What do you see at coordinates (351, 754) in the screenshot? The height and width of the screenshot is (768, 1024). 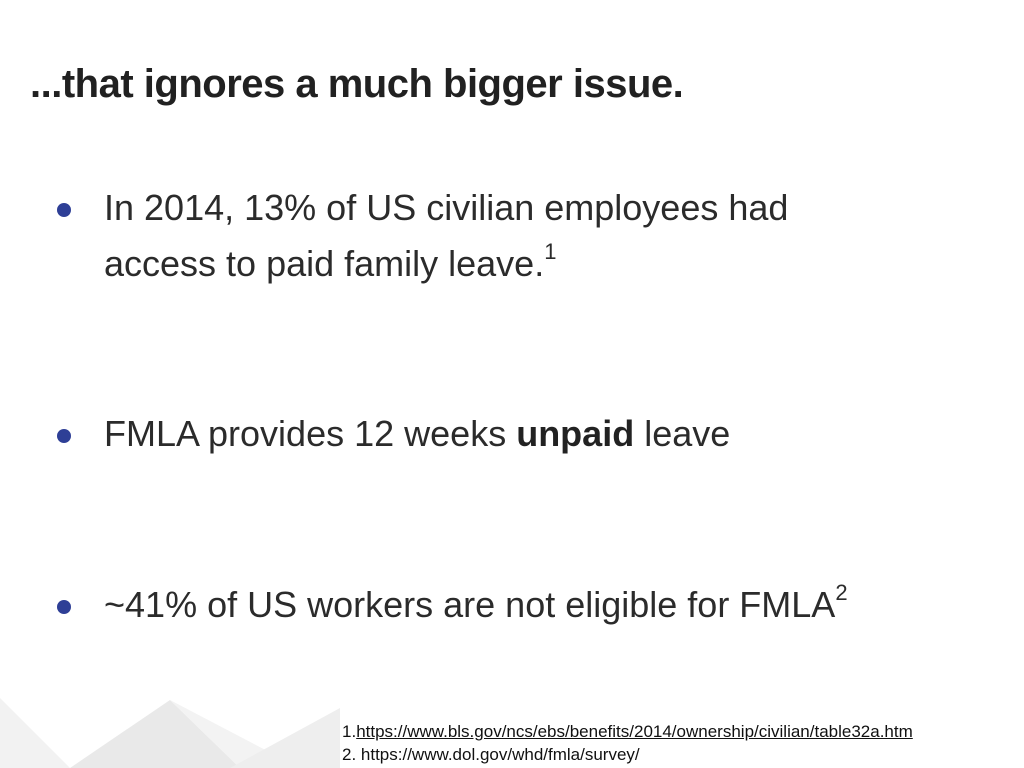 I see `footnote-number: 2.` at bounding box center [351, 754].